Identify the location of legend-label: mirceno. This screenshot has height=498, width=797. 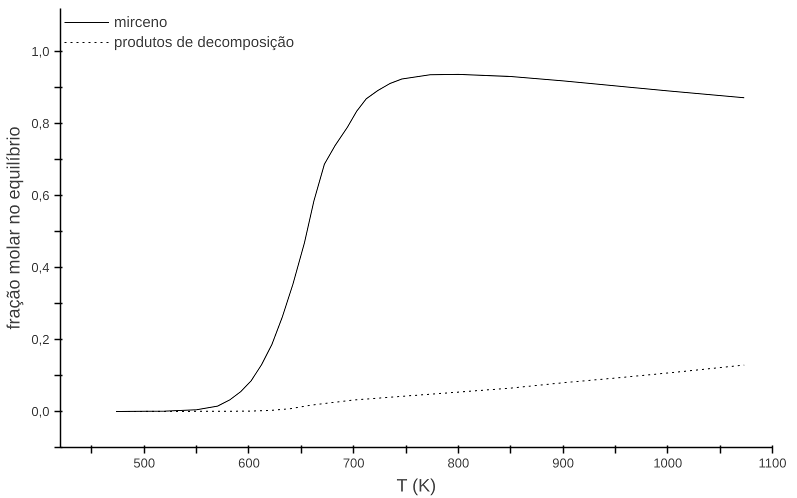
(141, 22).